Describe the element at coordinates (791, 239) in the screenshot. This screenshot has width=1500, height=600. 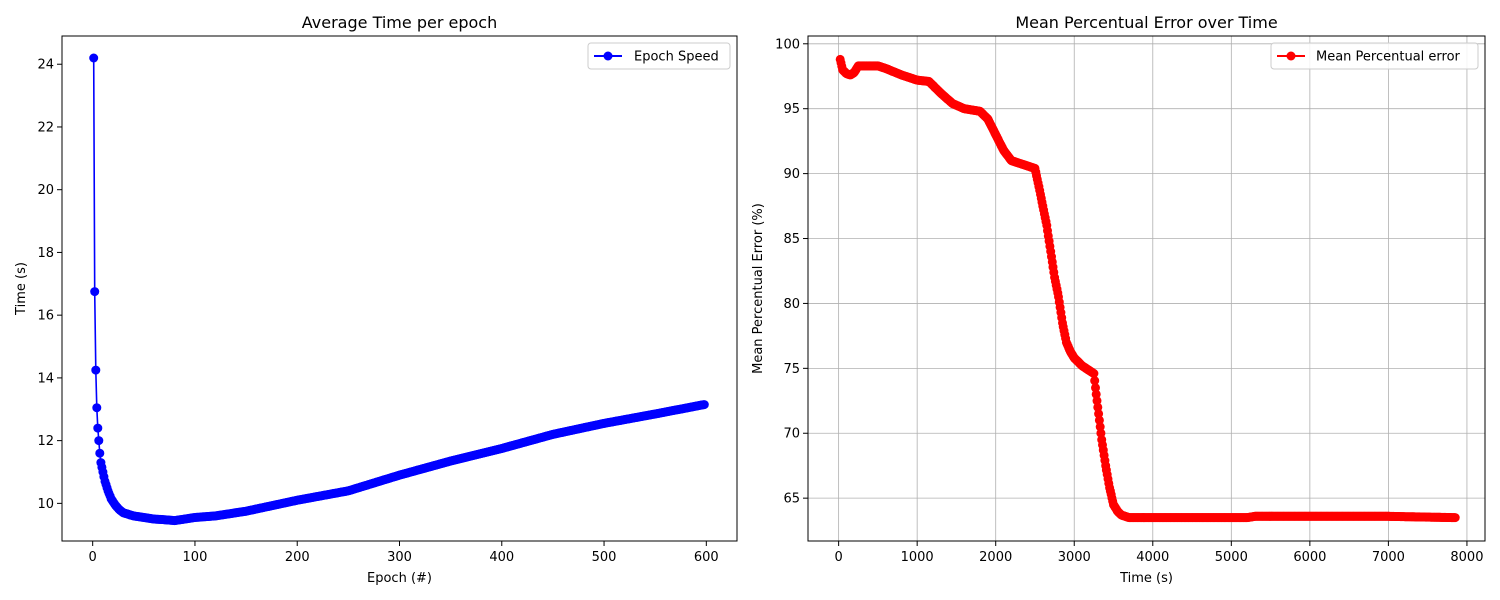
I see `y-tick-label: 85` at that location.